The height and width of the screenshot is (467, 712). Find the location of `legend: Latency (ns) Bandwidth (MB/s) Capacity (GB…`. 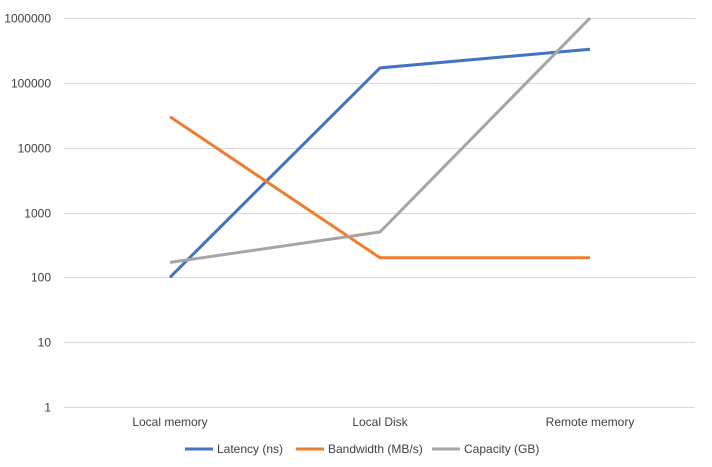

legend: Latency (ns) Bandwidth (MB/s) Capacity (GB… is located at coordinates (362, 449).